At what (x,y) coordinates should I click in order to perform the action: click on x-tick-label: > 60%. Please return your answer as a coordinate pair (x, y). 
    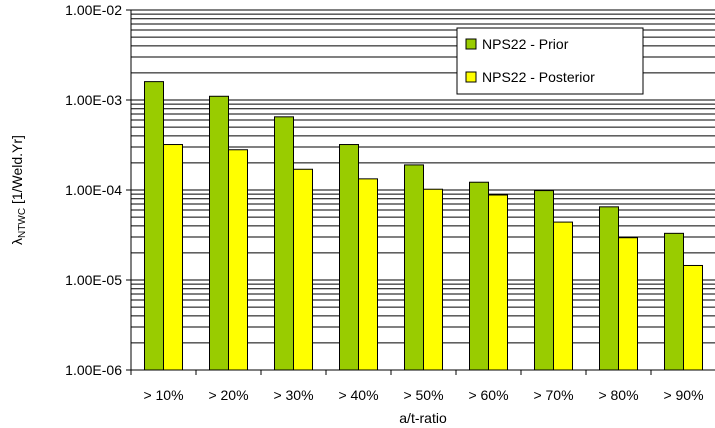
    Looking at the image, I should click on (488, 395).